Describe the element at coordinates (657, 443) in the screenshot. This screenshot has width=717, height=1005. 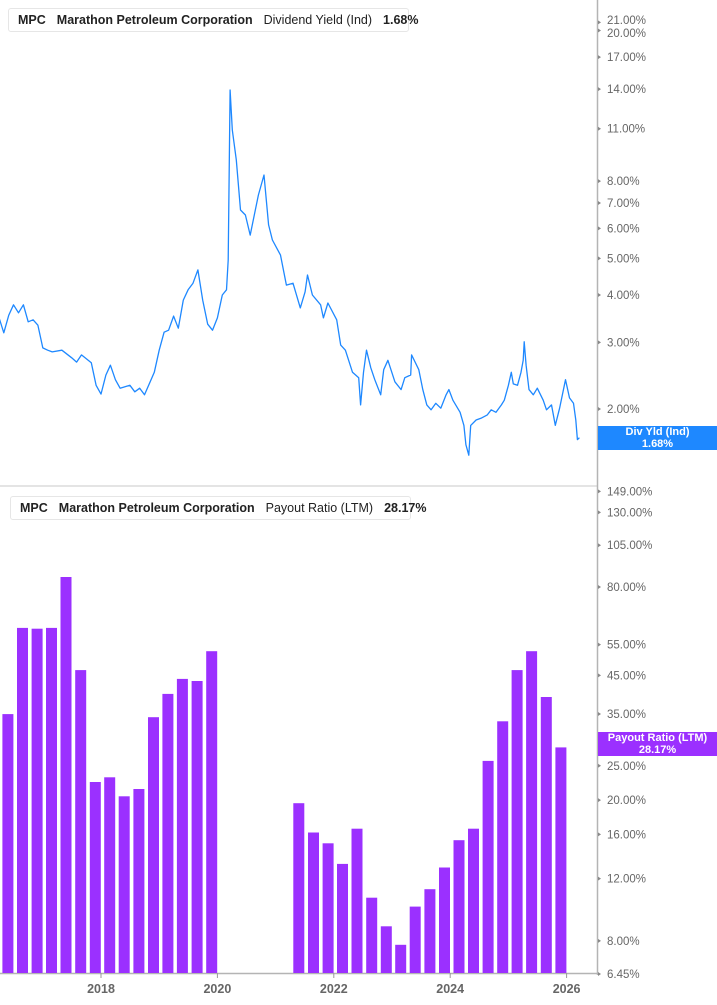
I see `flag-value: 1.68%` at that location.